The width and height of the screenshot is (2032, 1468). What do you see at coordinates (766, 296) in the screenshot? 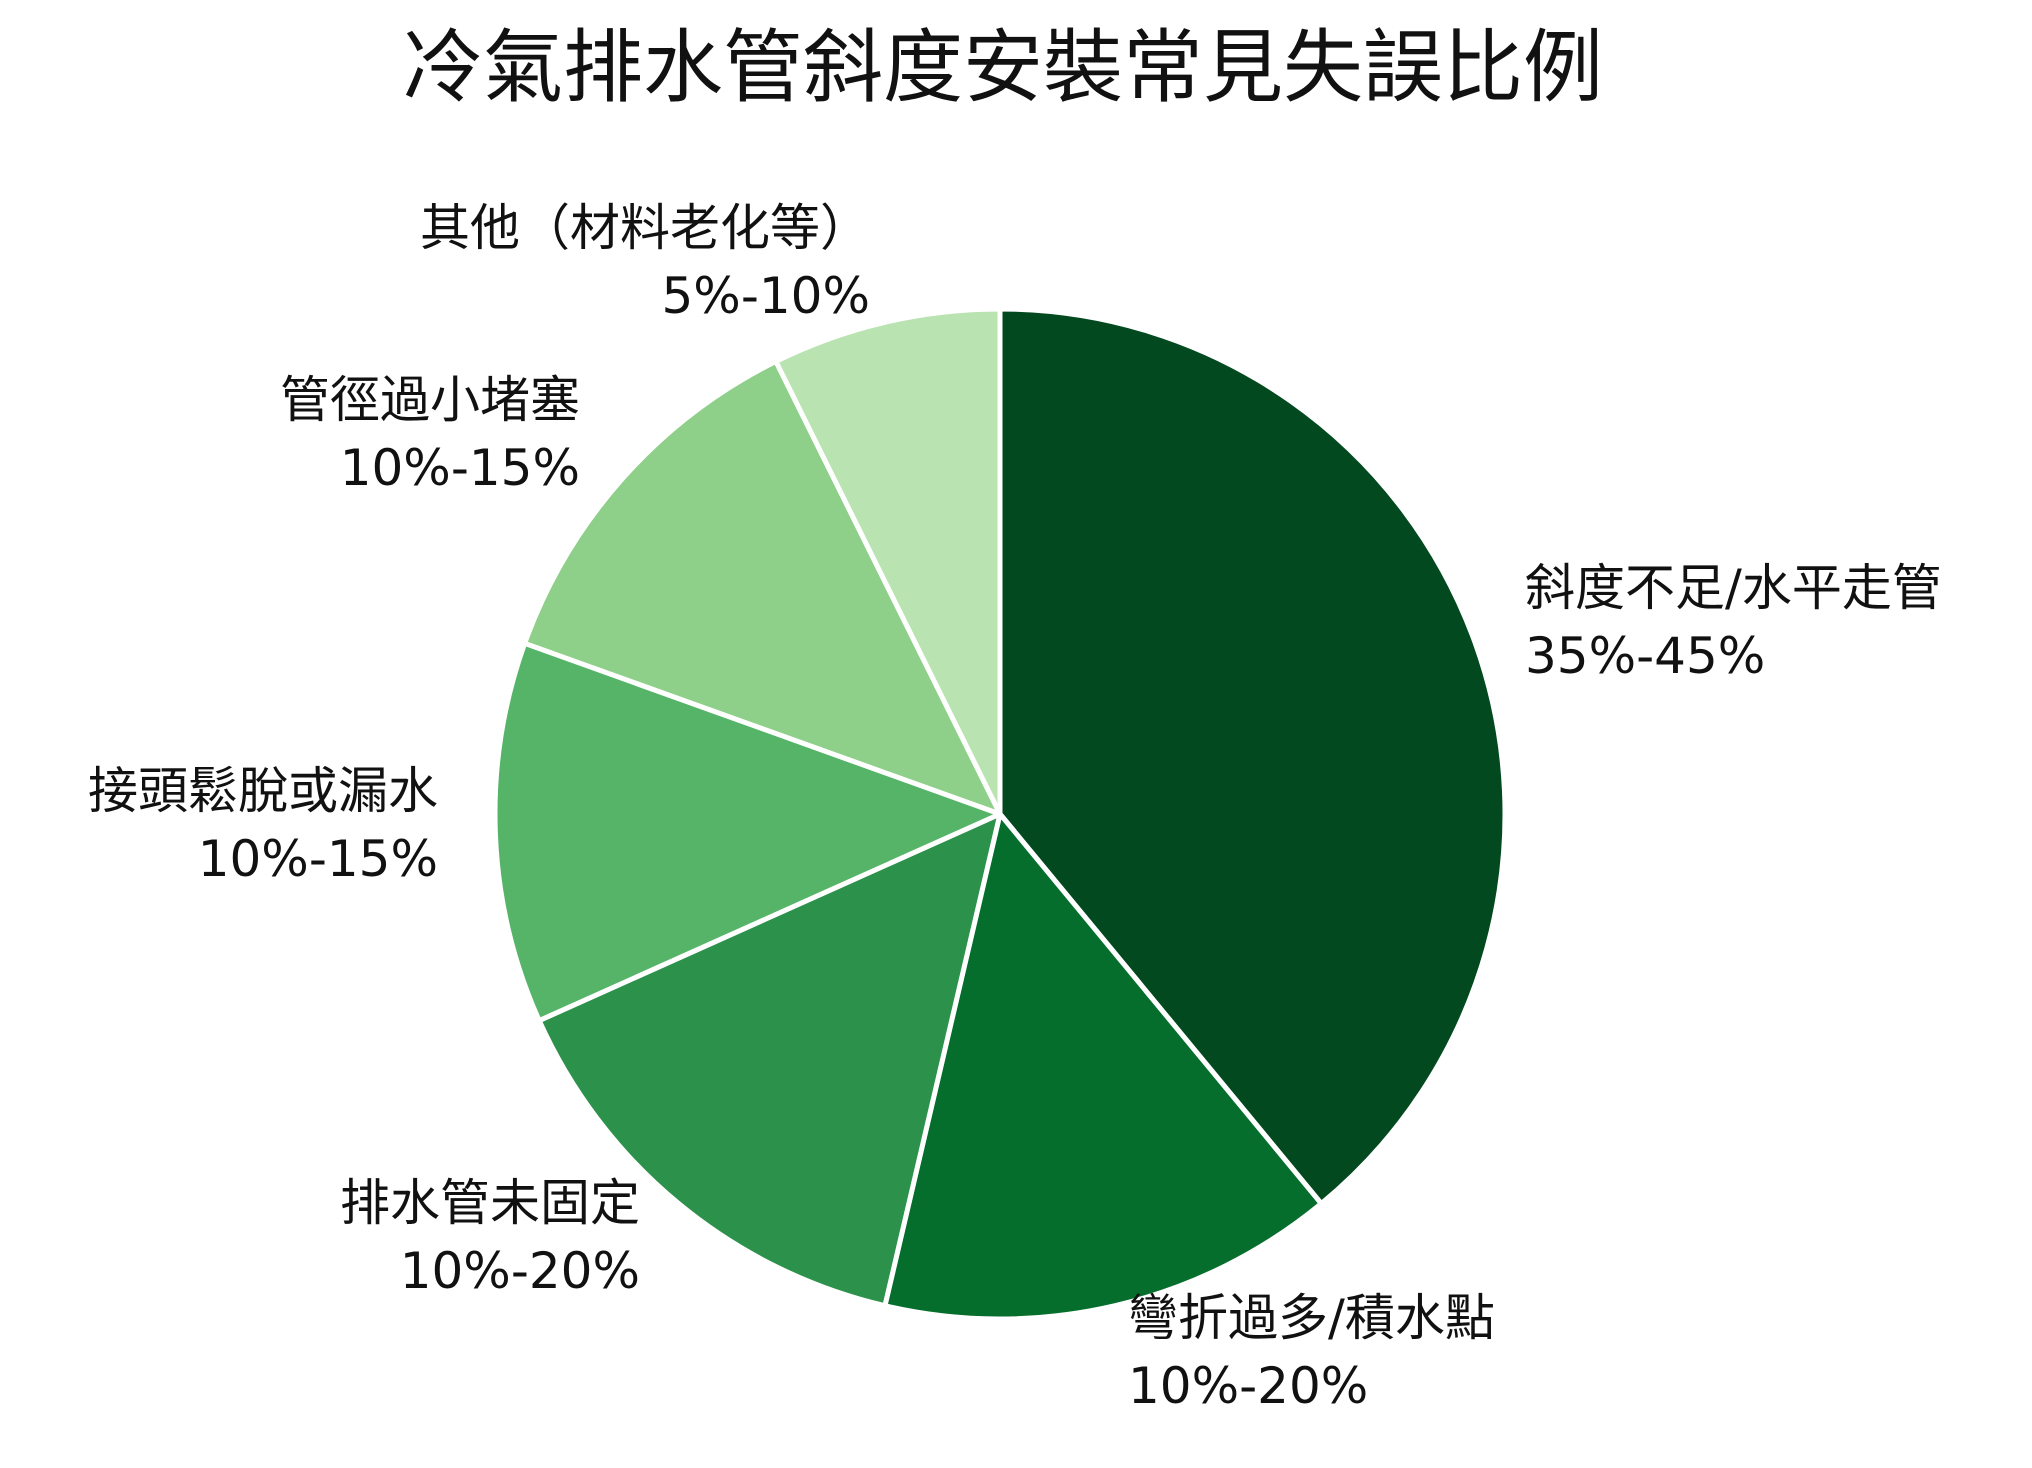
I see `slice-value-label-6: 5%-10%` at bounding box center [766, 296].